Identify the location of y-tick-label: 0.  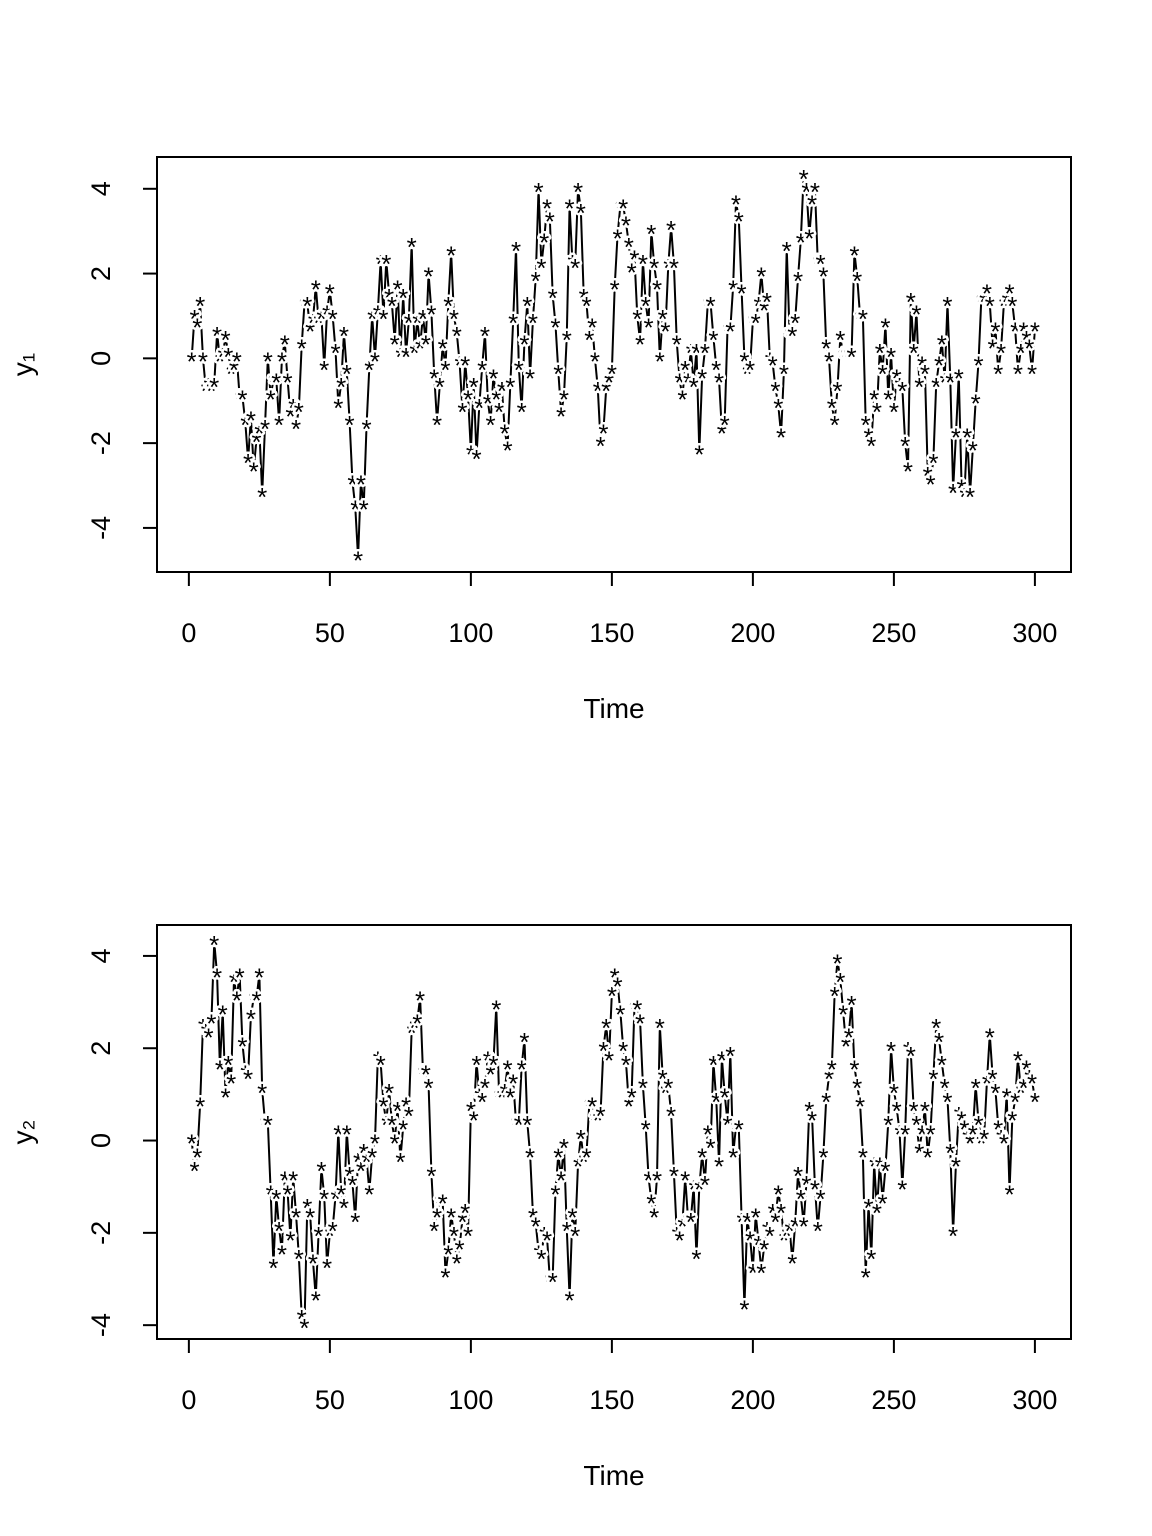
(101, 1140).